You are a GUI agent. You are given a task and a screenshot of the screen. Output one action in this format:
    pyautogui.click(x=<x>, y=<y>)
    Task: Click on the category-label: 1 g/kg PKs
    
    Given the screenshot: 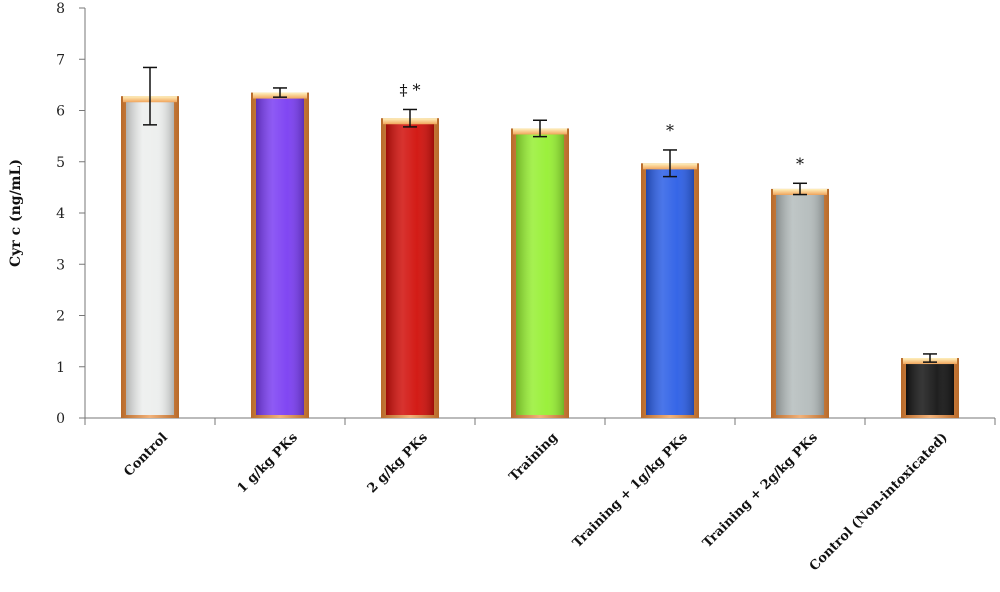 What is the action you would take?
    pyautogui.click(x=268, y=463)
    